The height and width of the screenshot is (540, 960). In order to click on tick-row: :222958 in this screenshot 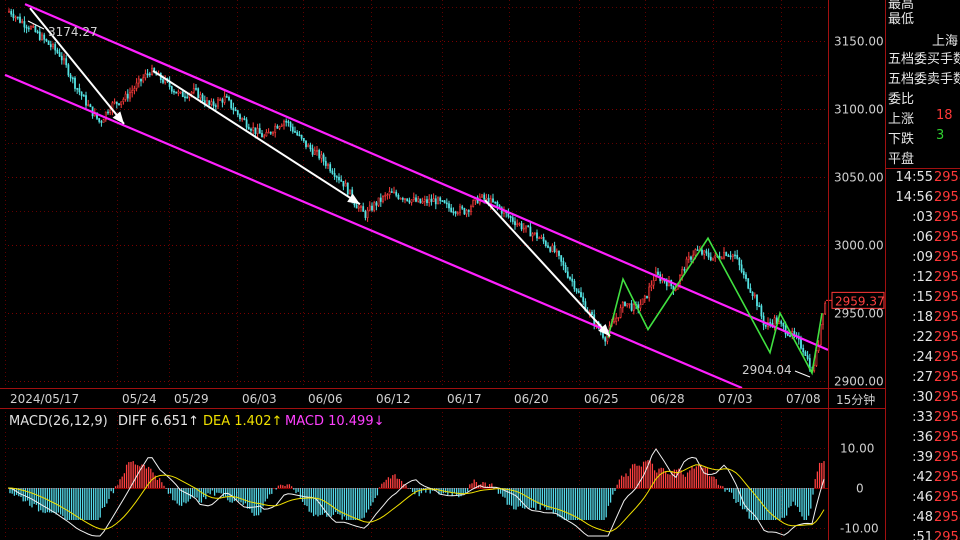, I will do `click(923, 340)`.